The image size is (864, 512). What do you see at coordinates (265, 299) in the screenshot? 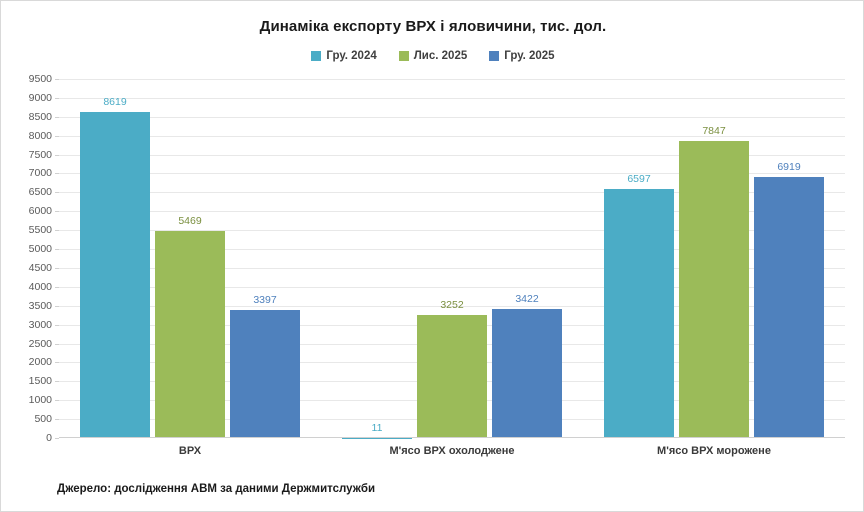
I see `bar-value-label: 3397` at bounding box center [265, 299].